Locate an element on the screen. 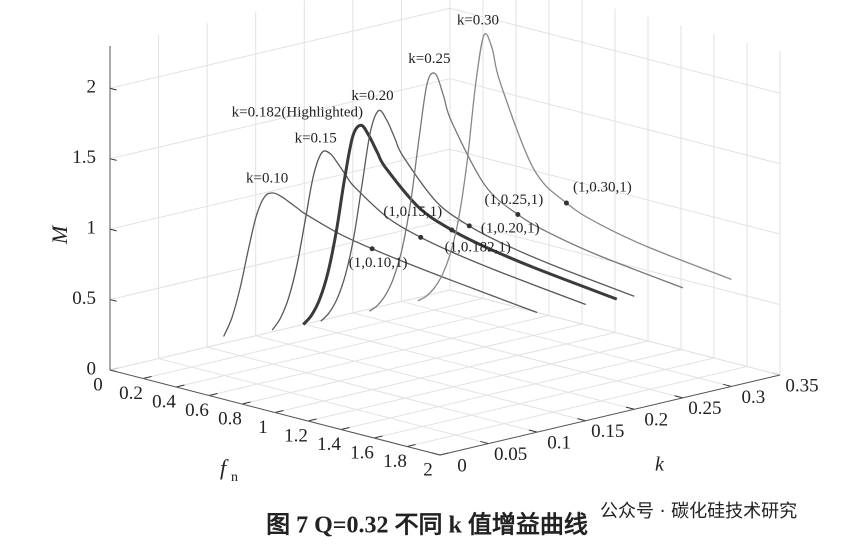 This screenshot has width=854, height=546. marker-label: (1,0.30,1) is located at coordinates (602, 187).